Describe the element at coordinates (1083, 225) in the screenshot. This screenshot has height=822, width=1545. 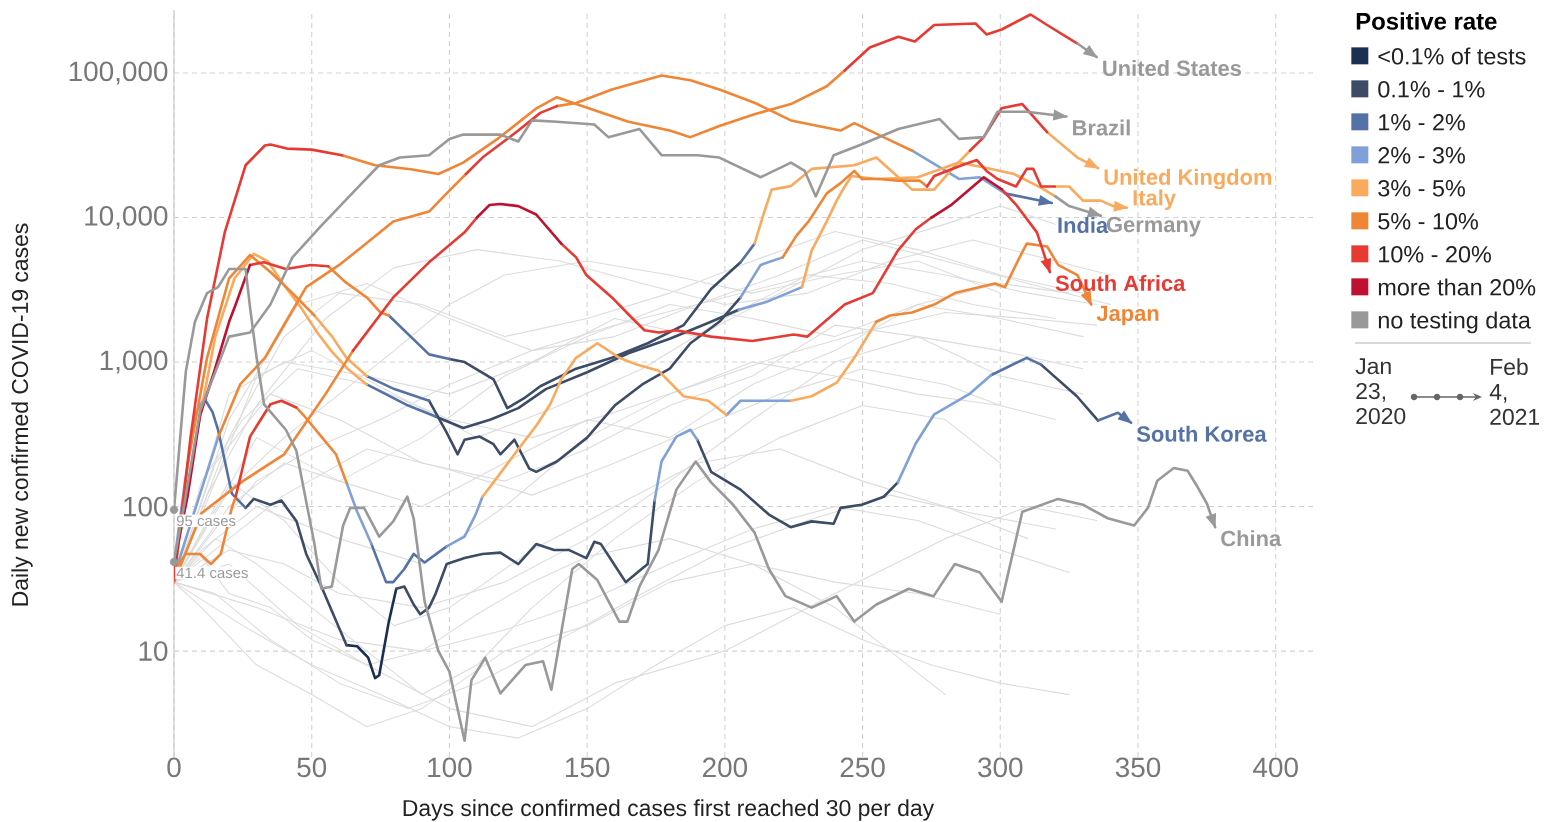
I see `annotation: India` at that location.